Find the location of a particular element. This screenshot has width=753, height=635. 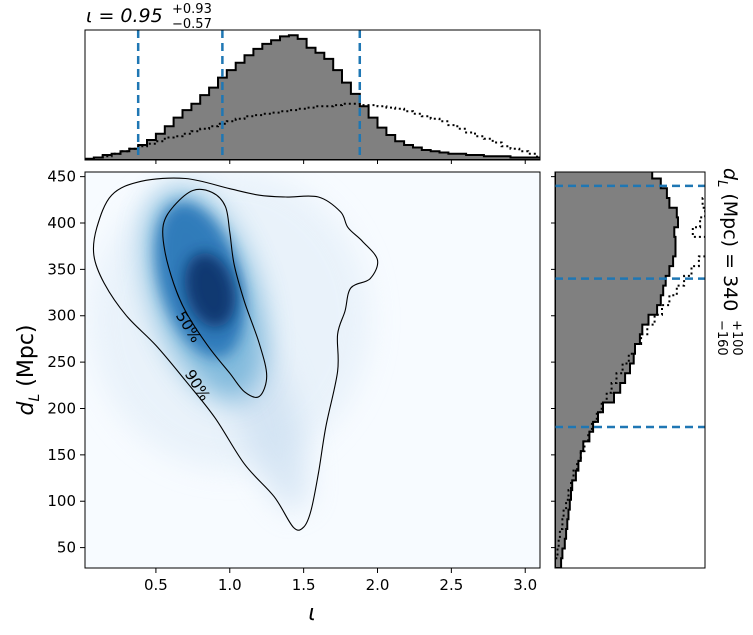

iota-posterior-histogram is located at coordinates (312, 97).